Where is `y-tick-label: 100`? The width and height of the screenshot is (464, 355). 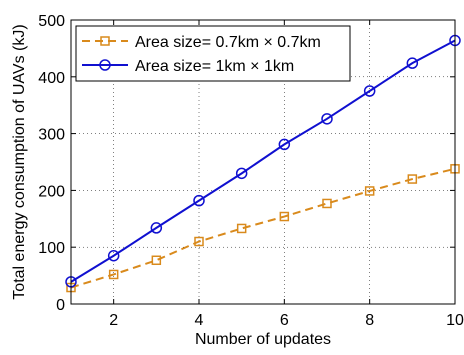 y-tick-label: 100 is located at coordinates (51, 248).